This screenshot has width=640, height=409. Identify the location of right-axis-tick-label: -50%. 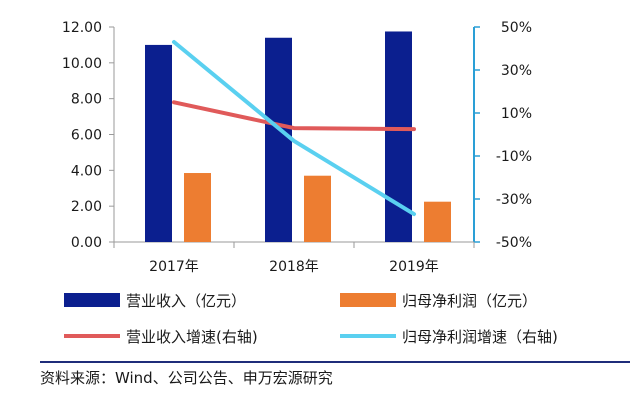
(514, 243).